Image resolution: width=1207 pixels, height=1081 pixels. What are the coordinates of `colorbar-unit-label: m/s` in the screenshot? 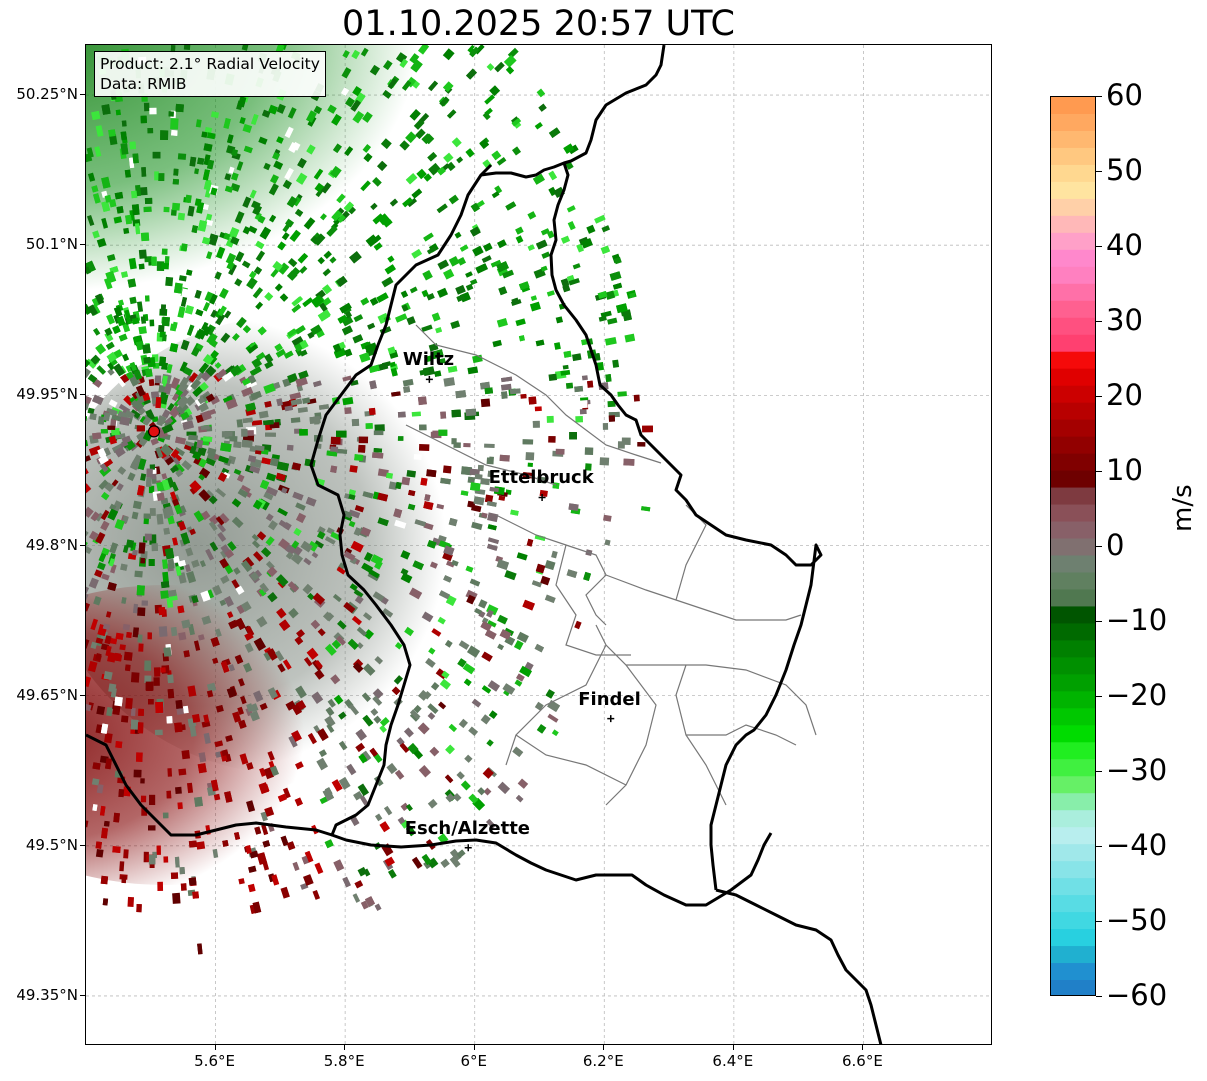 It's located at (1183, 508).